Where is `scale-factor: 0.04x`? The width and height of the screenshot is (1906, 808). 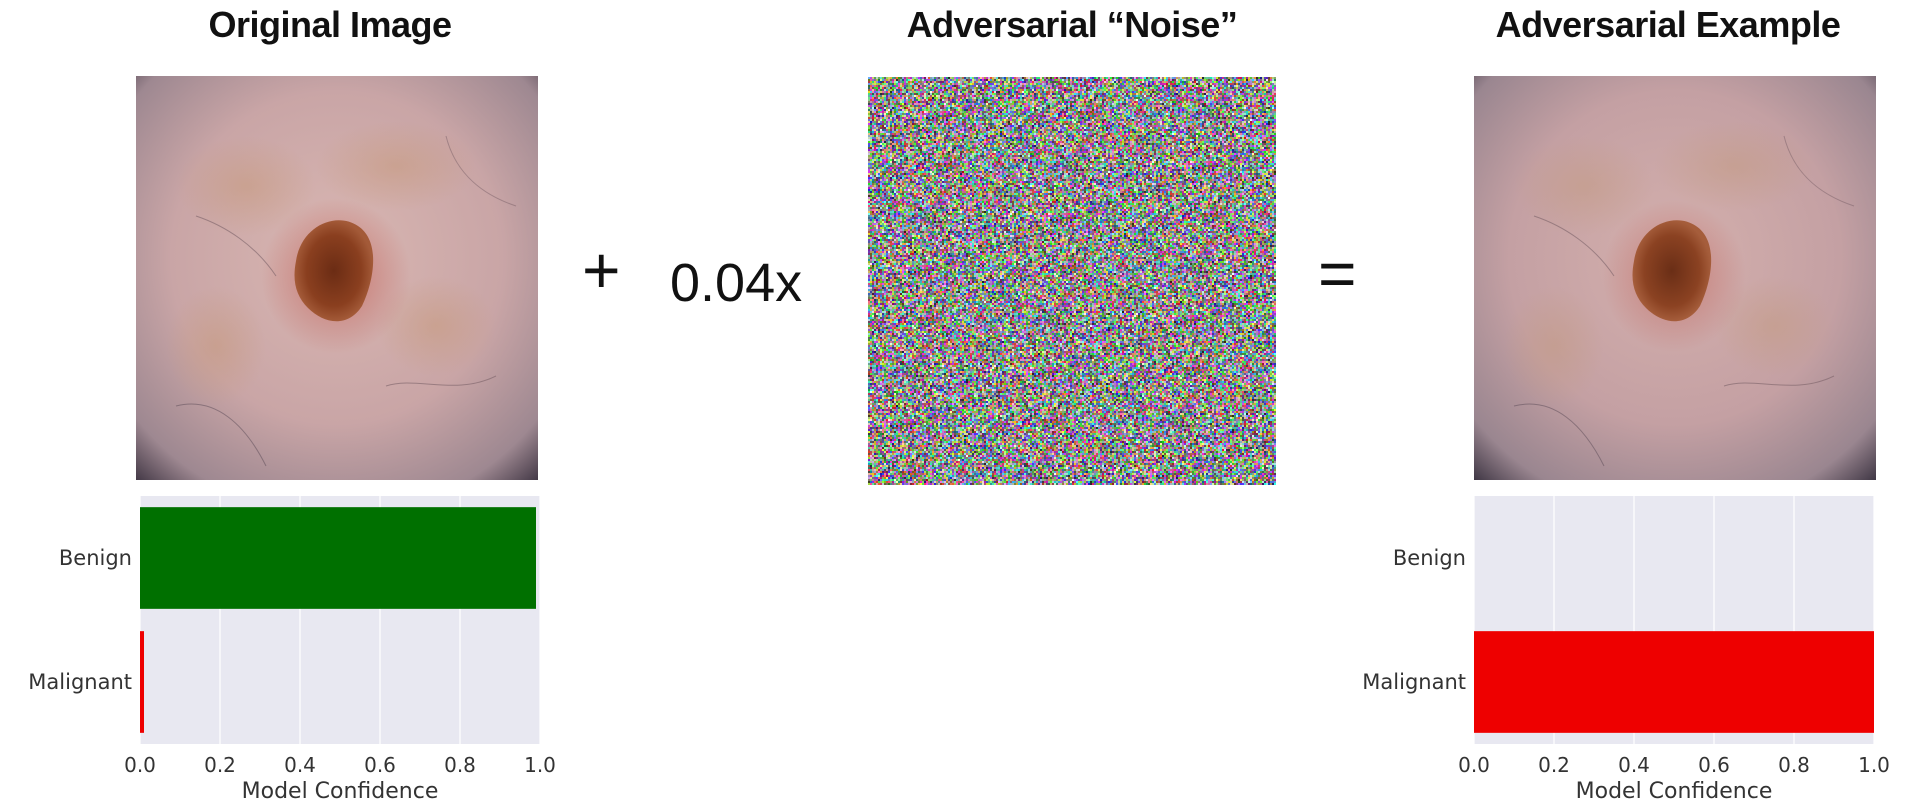 scale-factor: 0.04x is located at coordinates (736, 283).